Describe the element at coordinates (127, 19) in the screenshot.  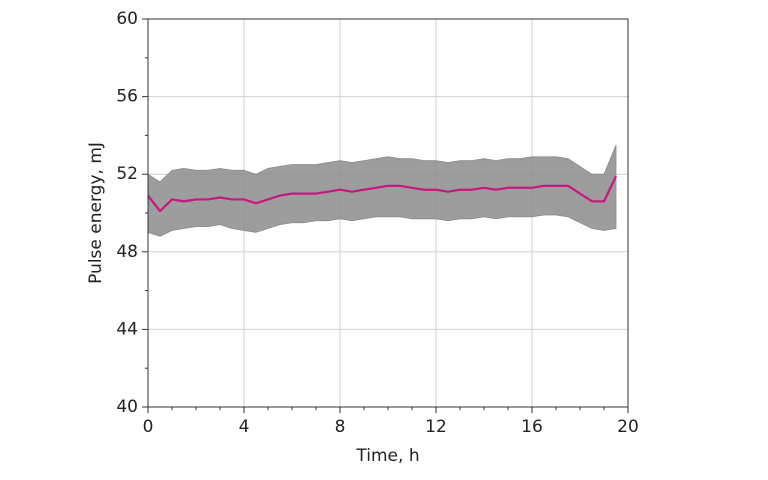
I see `y-tick-label: 60` at that location.